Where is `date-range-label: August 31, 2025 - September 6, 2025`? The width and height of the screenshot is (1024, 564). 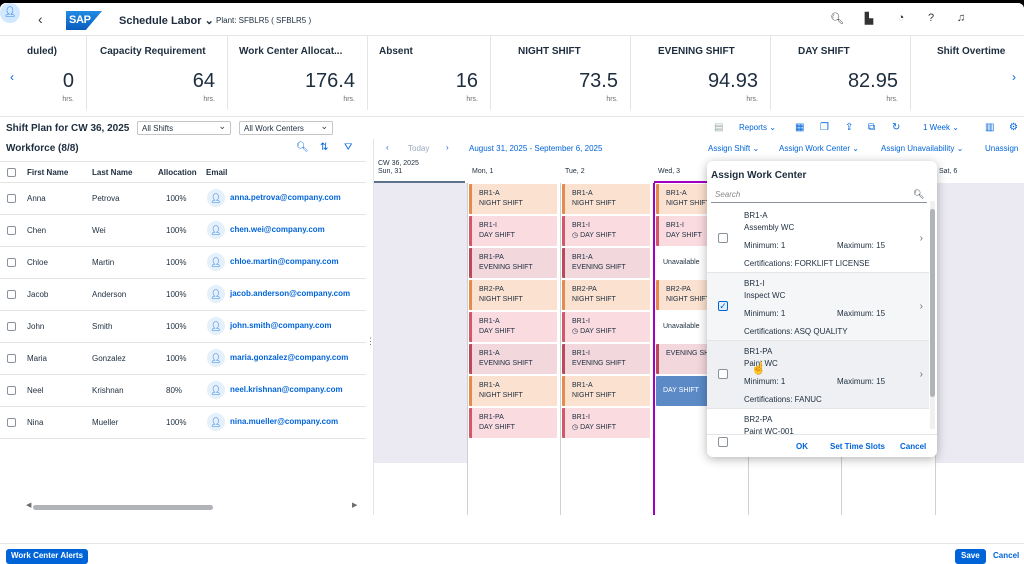 date-range-label: August 31, 2025 - September 6, 2025 is located at coordinates (536, 148).